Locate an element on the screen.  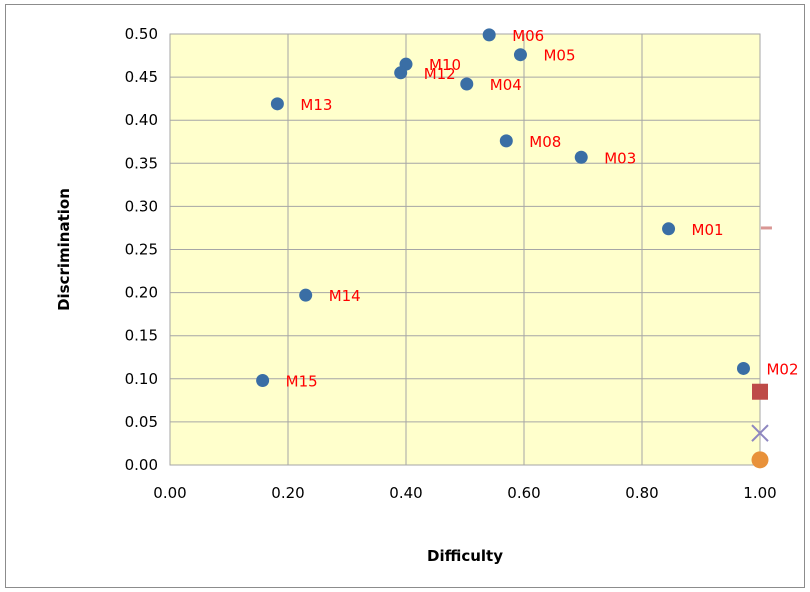
point-label: M12 is located at coordinates (440, 74).